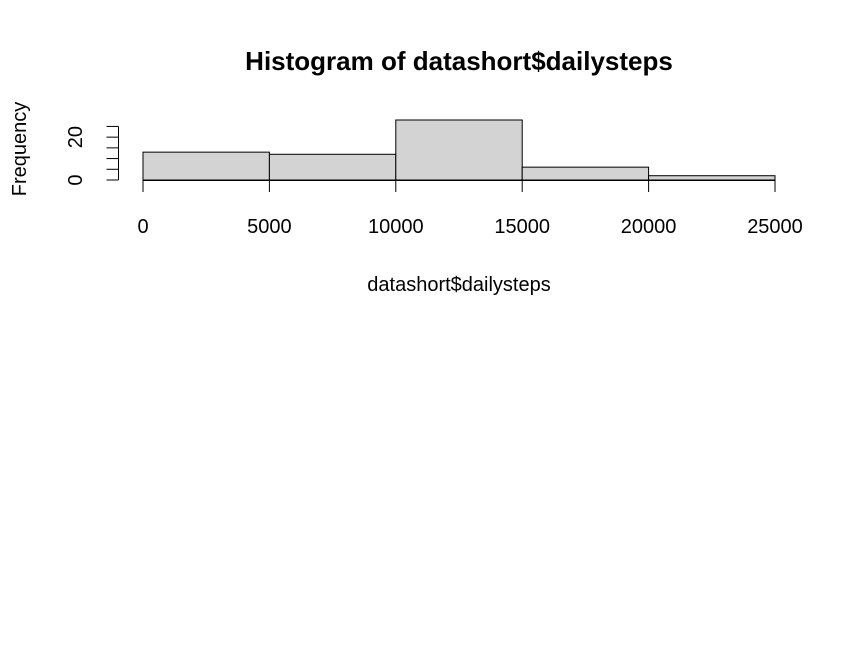  I want to click on x-tick-label: 25000, so click(775, 227).